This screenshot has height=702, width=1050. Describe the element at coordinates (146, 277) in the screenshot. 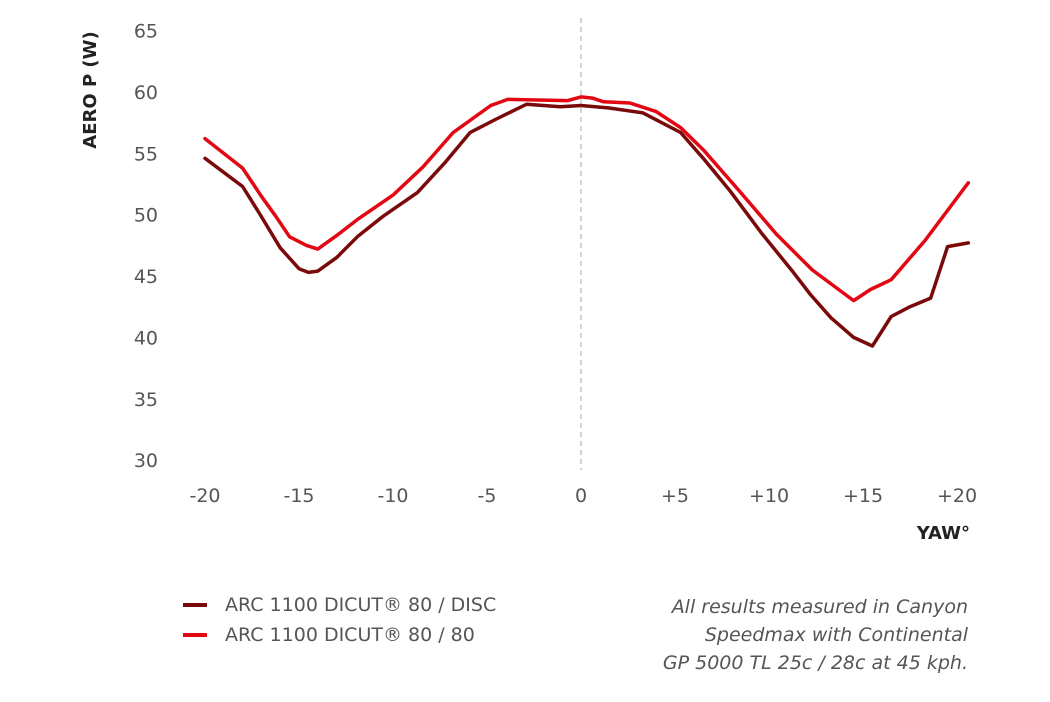

I see `y-tick-label: 45` at that location.